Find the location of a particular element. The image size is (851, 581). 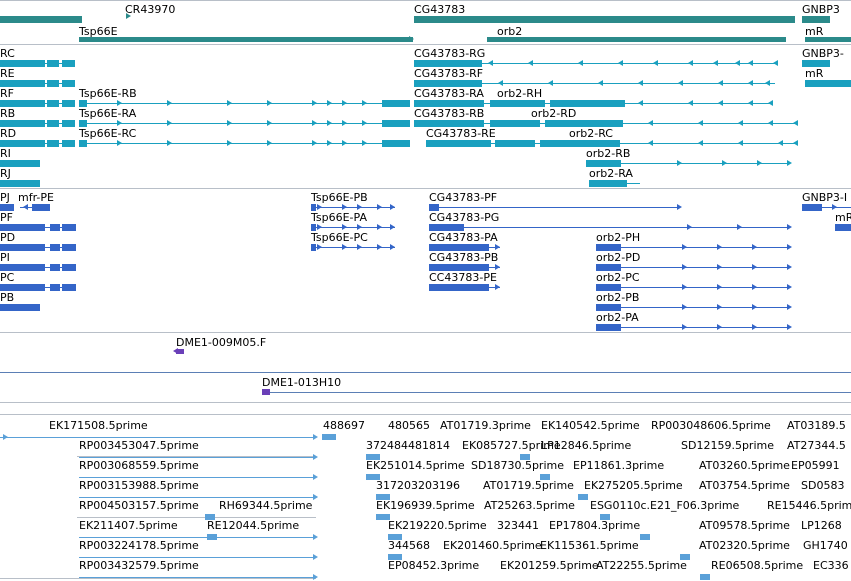

cg43783-pf-exon is located at coordinates (434, 207).